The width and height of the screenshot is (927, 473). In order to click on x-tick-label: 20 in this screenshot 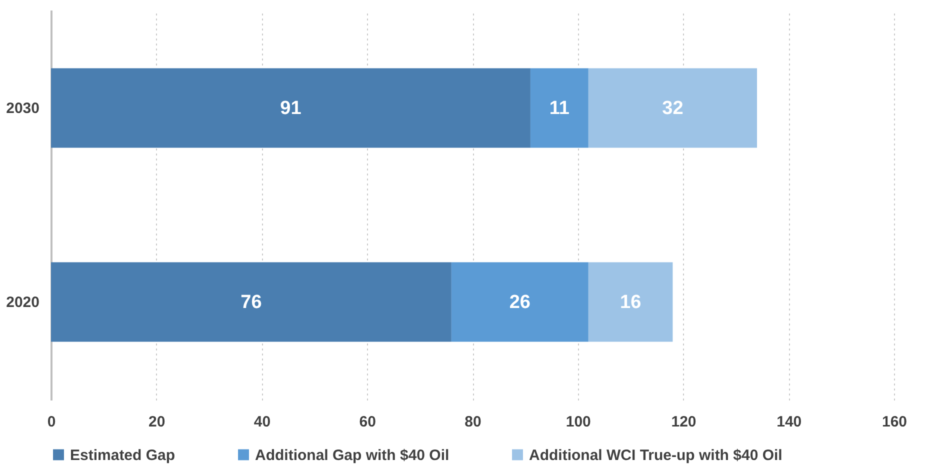, I will do `click(157, 422)`.